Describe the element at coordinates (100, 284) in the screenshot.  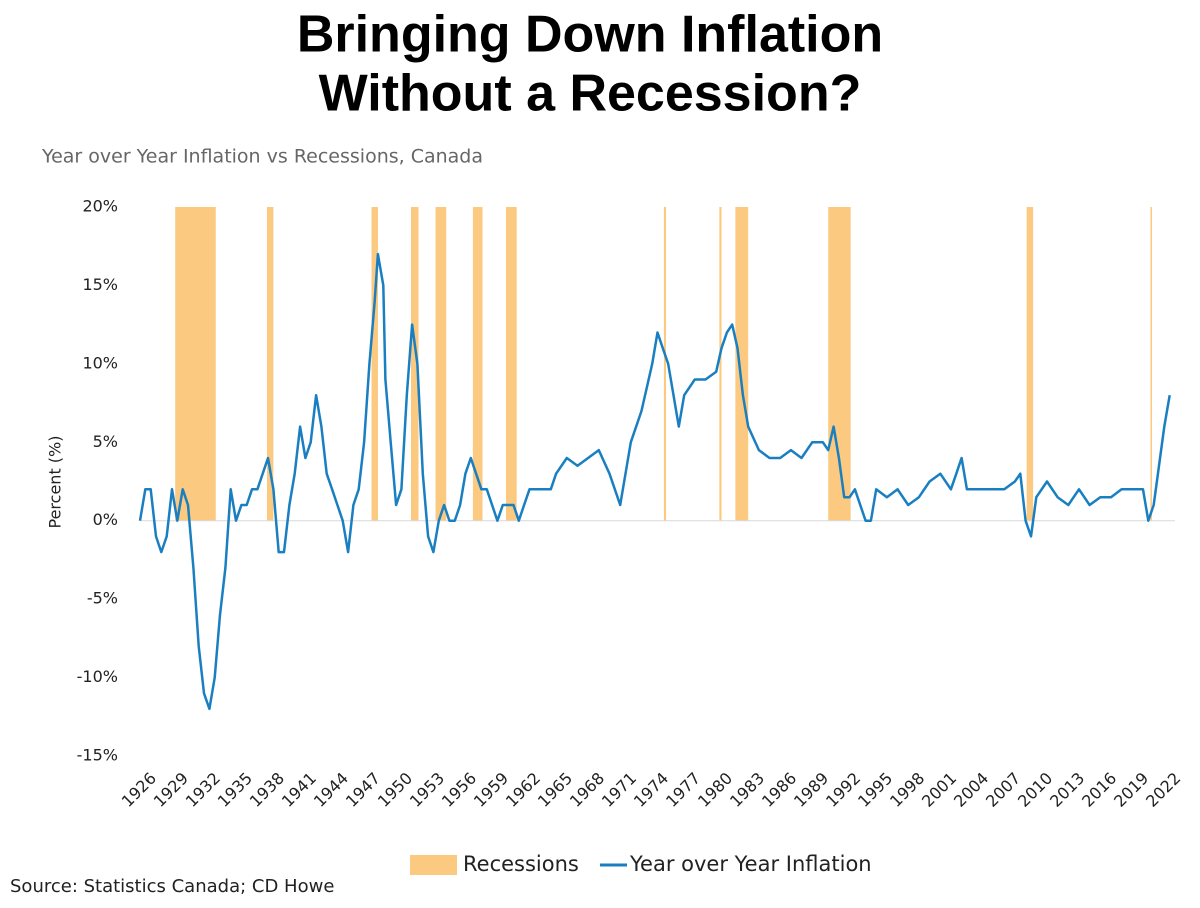
I see `y-tick-label: 15%` at that location.